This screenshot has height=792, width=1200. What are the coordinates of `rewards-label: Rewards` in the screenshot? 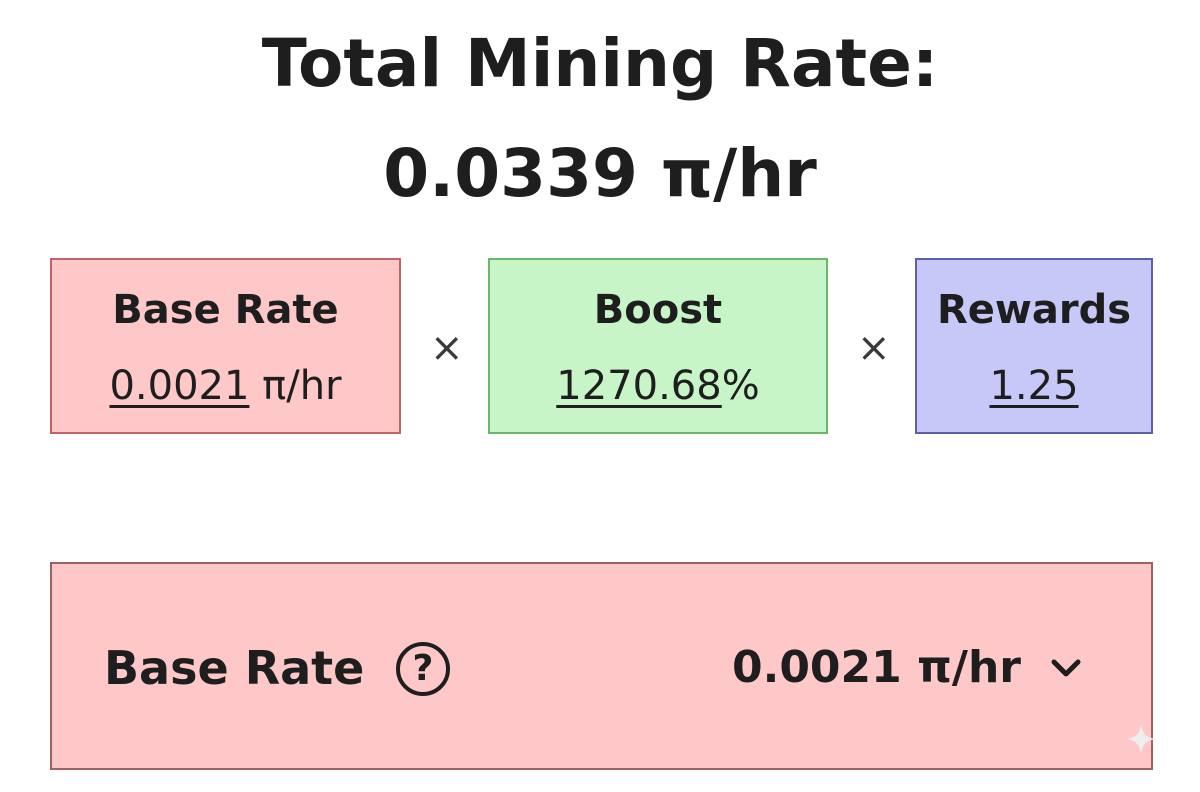 It's located at (1034, 310).